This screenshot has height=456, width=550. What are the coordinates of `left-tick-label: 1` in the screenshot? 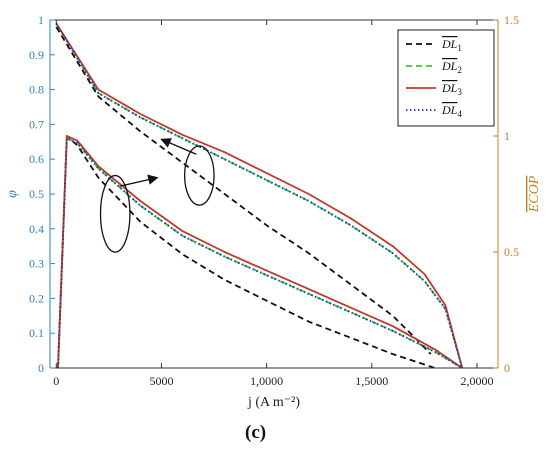 It's located at (41, 20).